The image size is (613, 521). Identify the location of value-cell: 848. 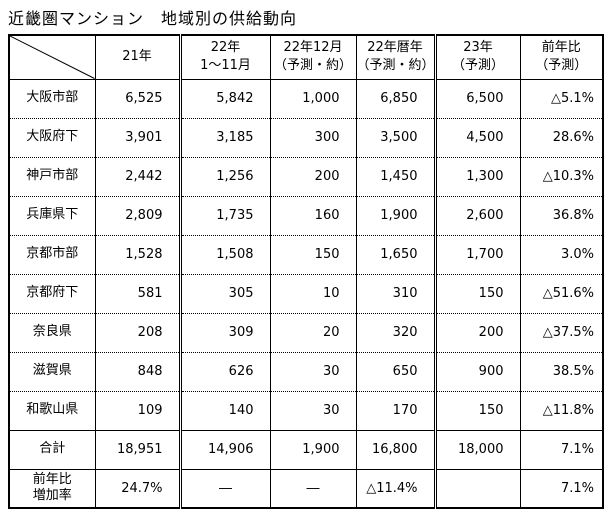
(137, 371).